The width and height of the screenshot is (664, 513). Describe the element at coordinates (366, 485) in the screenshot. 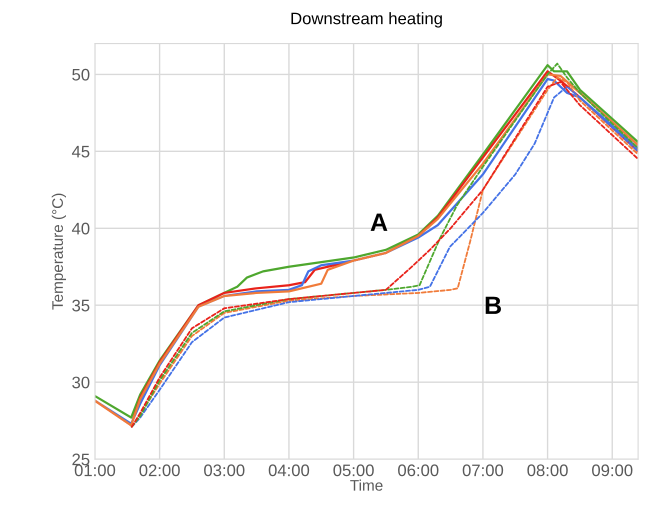

I see `x-axis-title: Time` at that location.